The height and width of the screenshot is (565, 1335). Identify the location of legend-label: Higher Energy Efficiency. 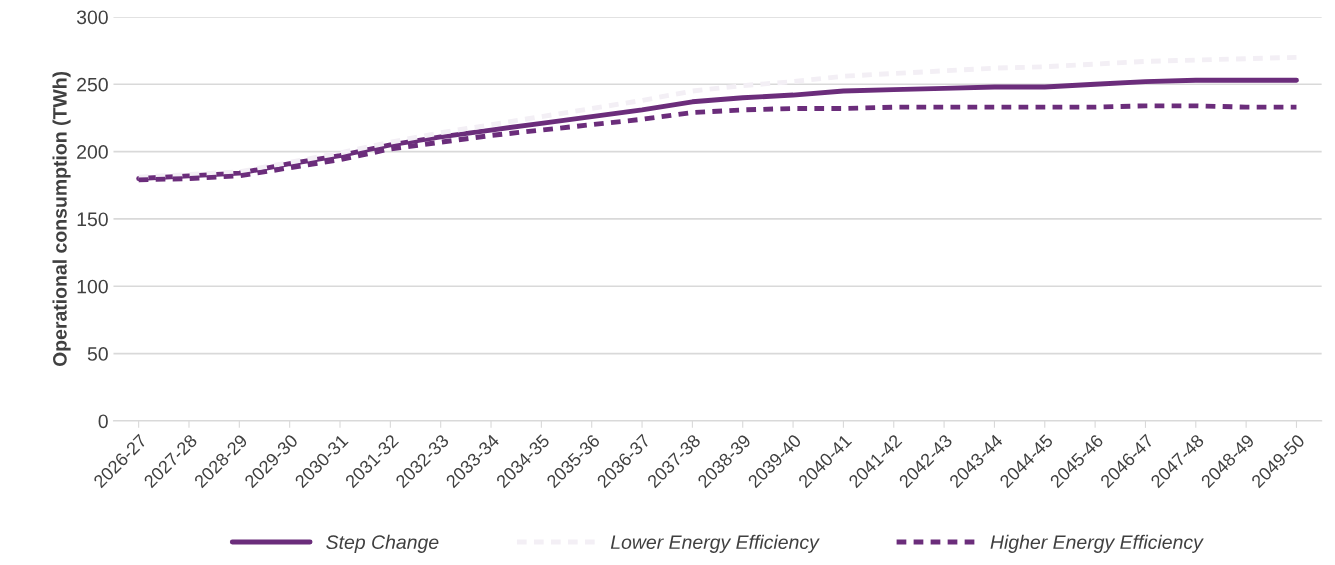
(1097, 543).